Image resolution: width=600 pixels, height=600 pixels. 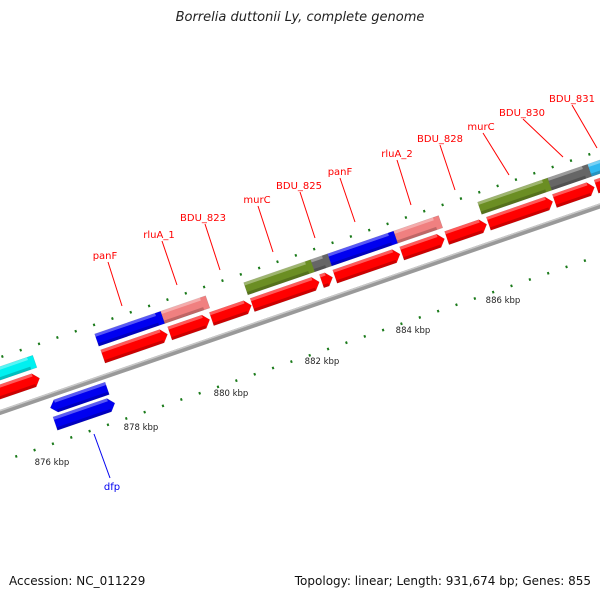 What do you see at coordinates (299, 186) in the screenshot?
I see `gene-label-BDU_825: BDU_825` at bounding box center [299, 186].